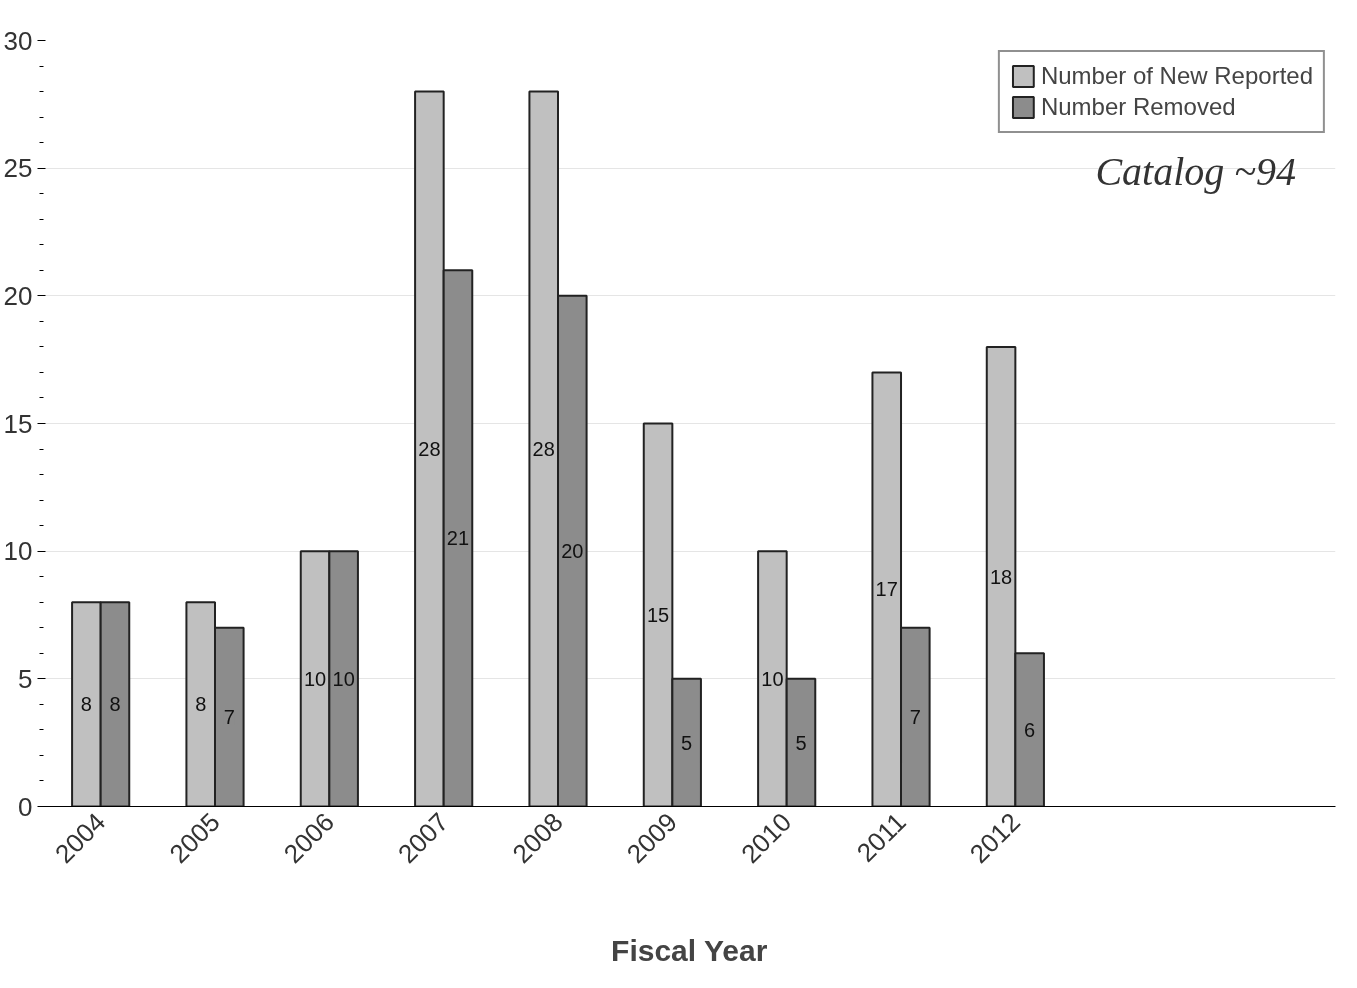 This screenshot has width=1357, height=988. Describe the element at coordinates (1138, 107) in the screenshot. I see `legend-label: Number Removed` at that location.